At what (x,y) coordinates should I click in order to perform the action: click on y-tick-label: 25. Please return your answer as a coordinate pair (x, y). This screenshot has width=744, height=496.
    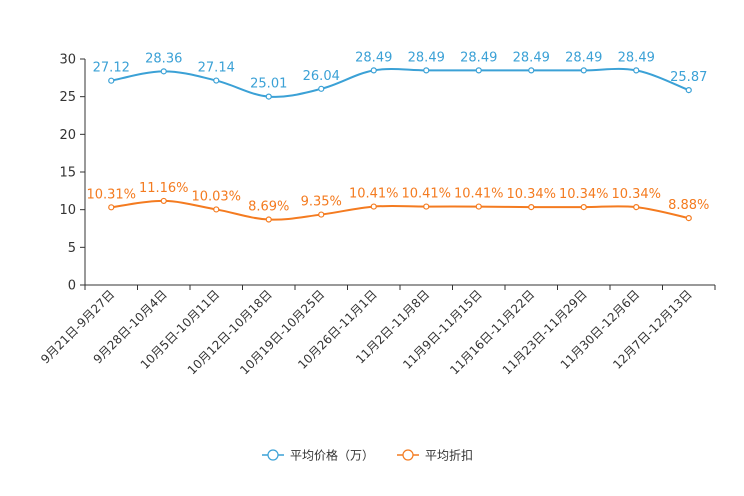
    Looking at the image, I should click on (67, 97).